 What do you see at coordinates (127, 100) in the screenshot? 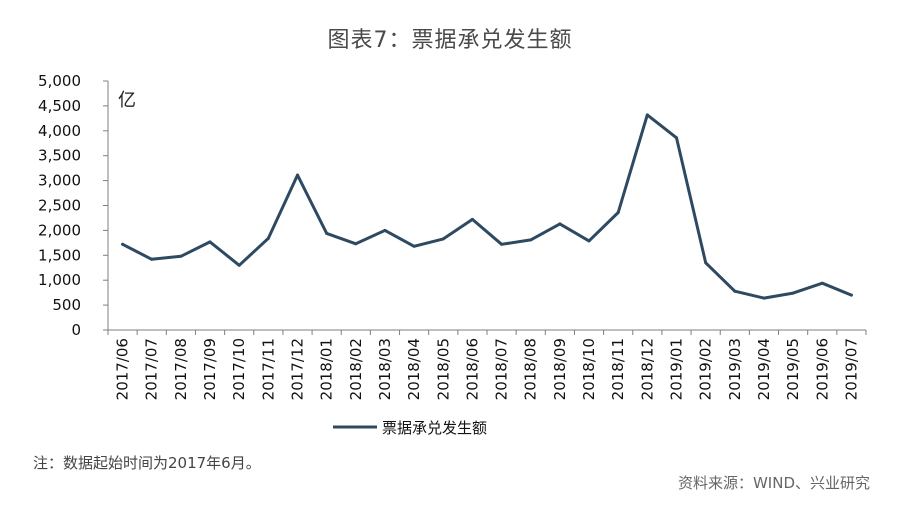
I see `y-axis-unit-label: 亿` at bounding box center [127, 100].